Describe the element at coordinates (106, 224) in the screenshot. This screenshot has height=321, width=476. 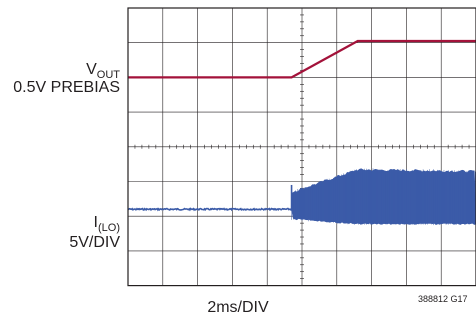
I see `ilo-channel-label: I(LO)` at that location.